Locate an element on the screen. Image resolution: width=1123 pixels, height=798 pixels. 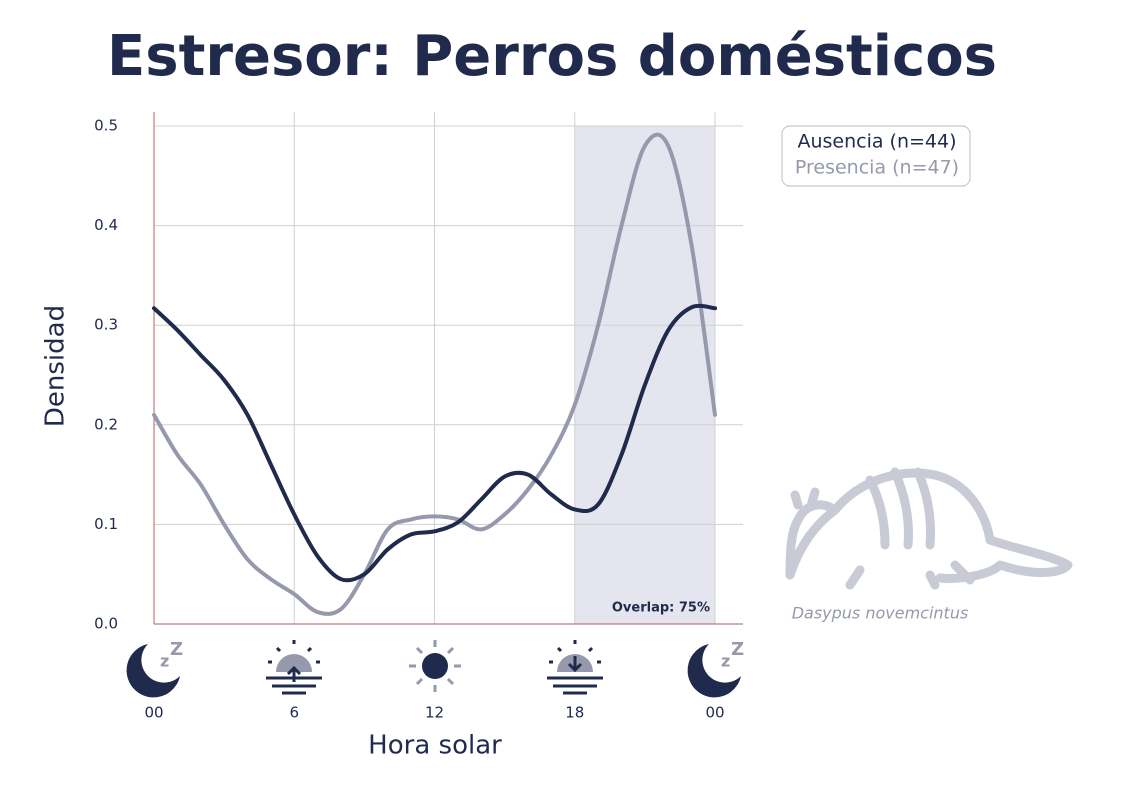
armadillo-icon is located at coordinates (929, 528).